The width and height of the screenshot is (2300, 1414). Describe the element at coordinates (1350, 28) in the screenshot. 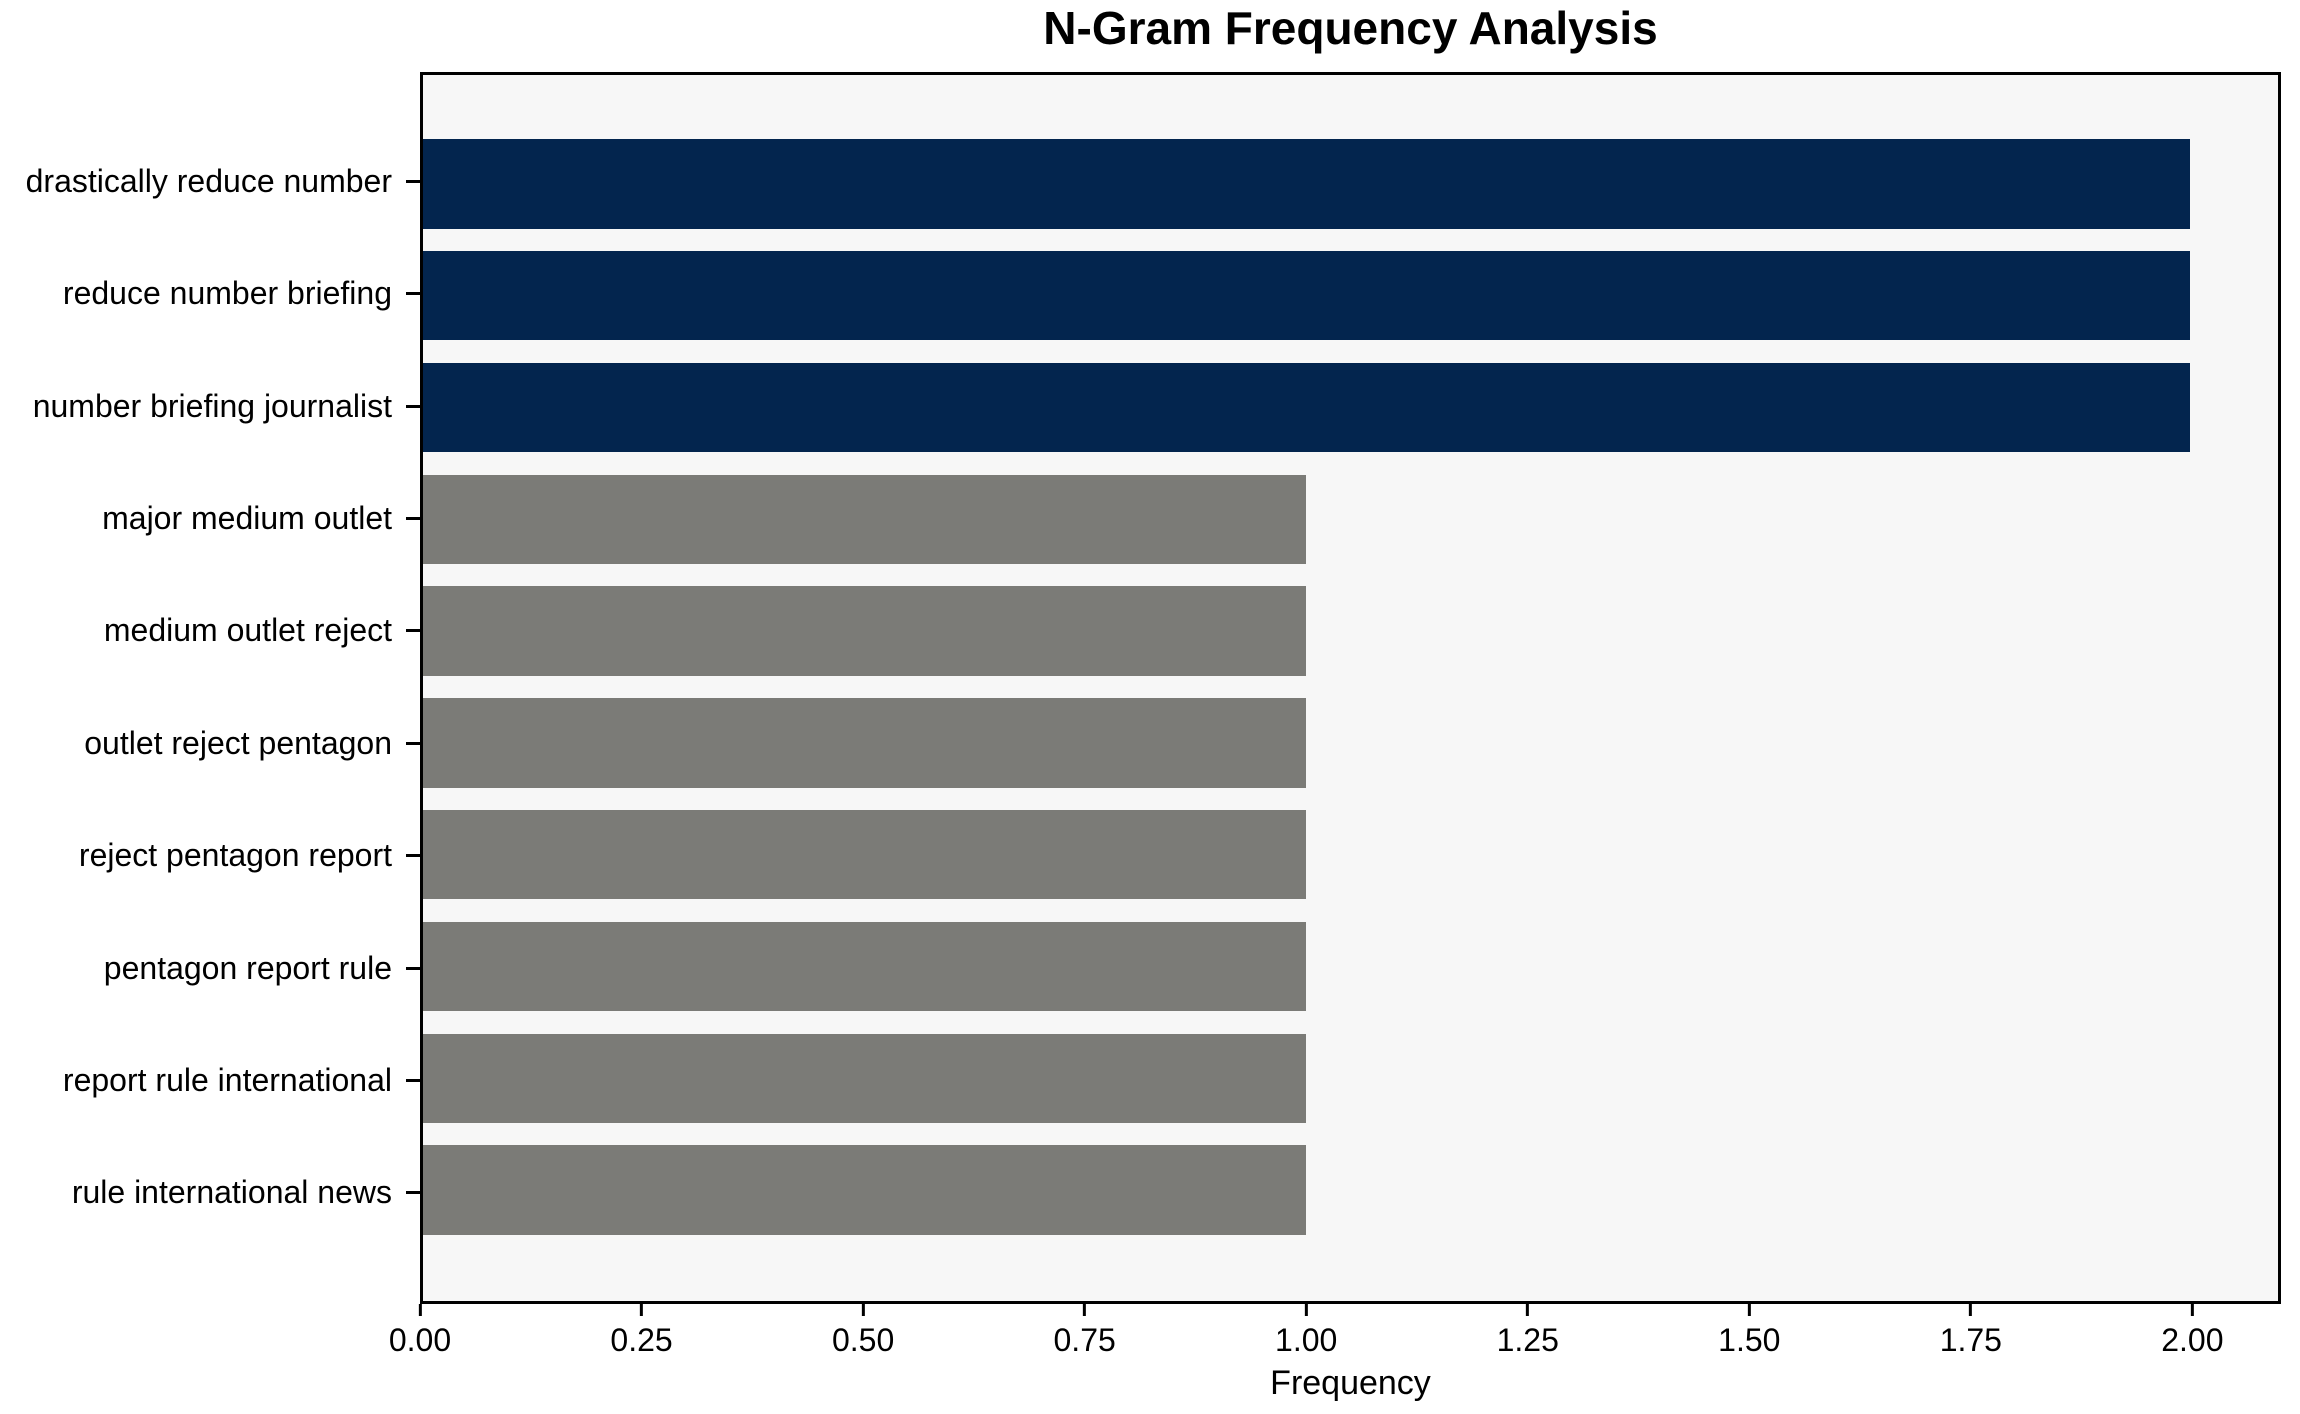

I see `chart-title: N-Gram Frequency Analysis` at that location.